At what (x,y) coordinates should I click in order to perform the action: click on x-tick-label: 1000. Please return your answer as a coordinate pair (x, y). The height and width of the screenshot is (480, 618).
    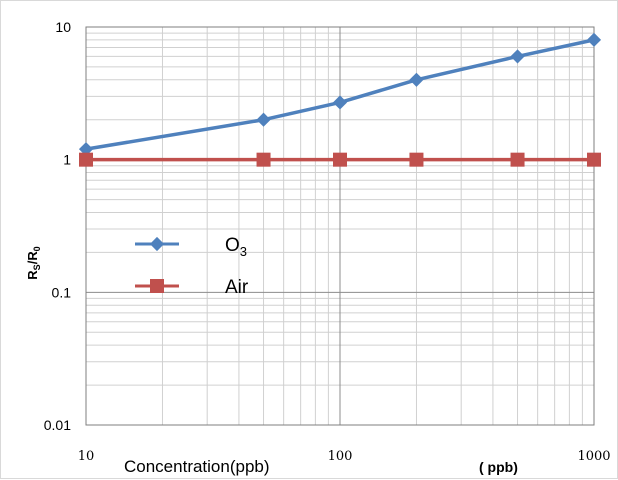
    Looking at the image, I should click on (593, 456).